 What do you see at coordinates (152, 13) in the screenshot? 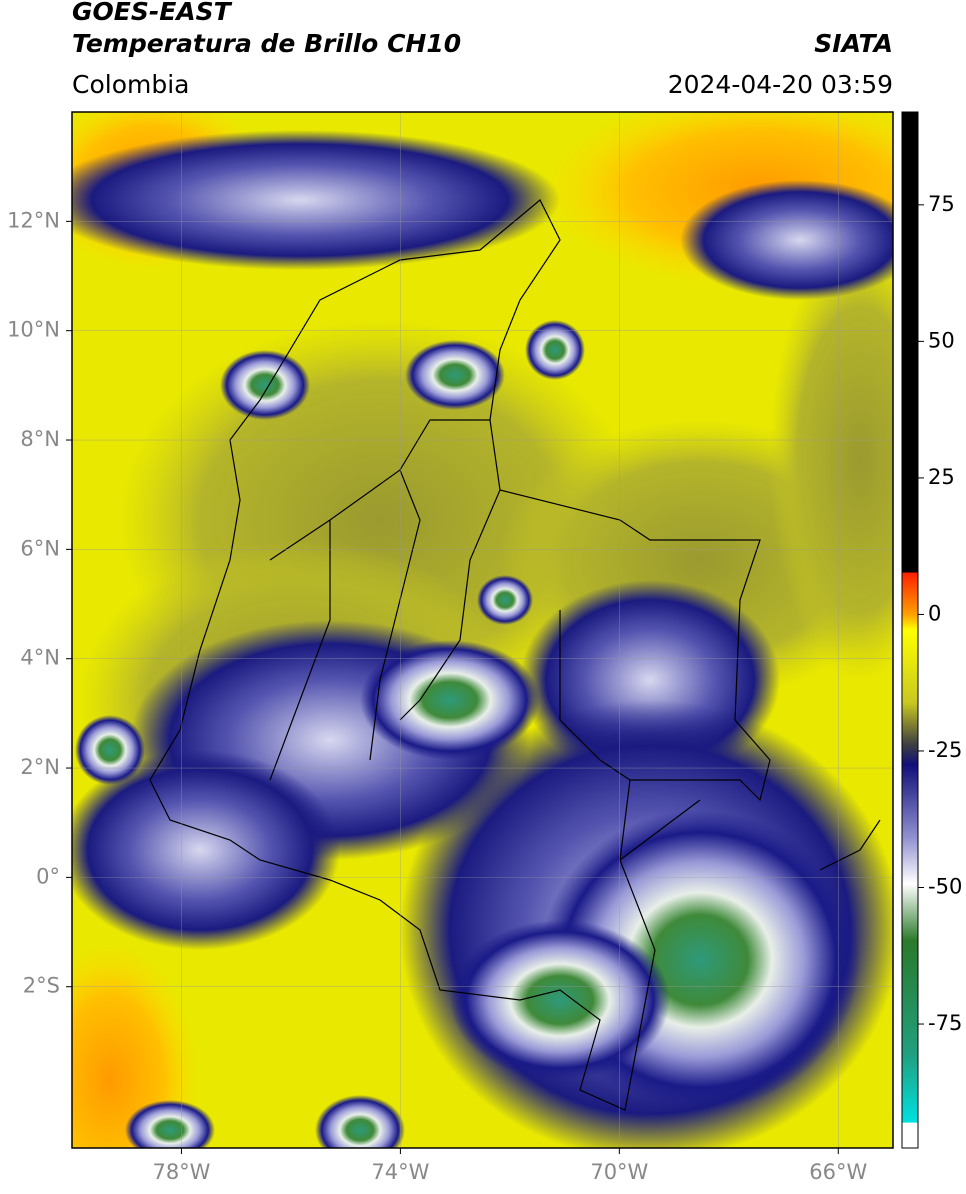
I see `title: GOES-EAST` at bounding box center [152, 13].